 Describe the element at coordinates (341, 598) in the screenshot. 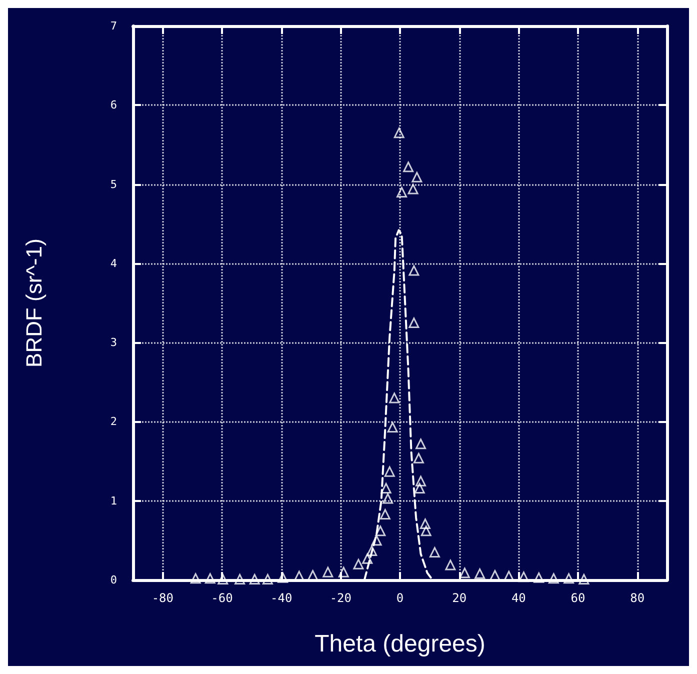

I see `x-tick-label: -20` at that location.